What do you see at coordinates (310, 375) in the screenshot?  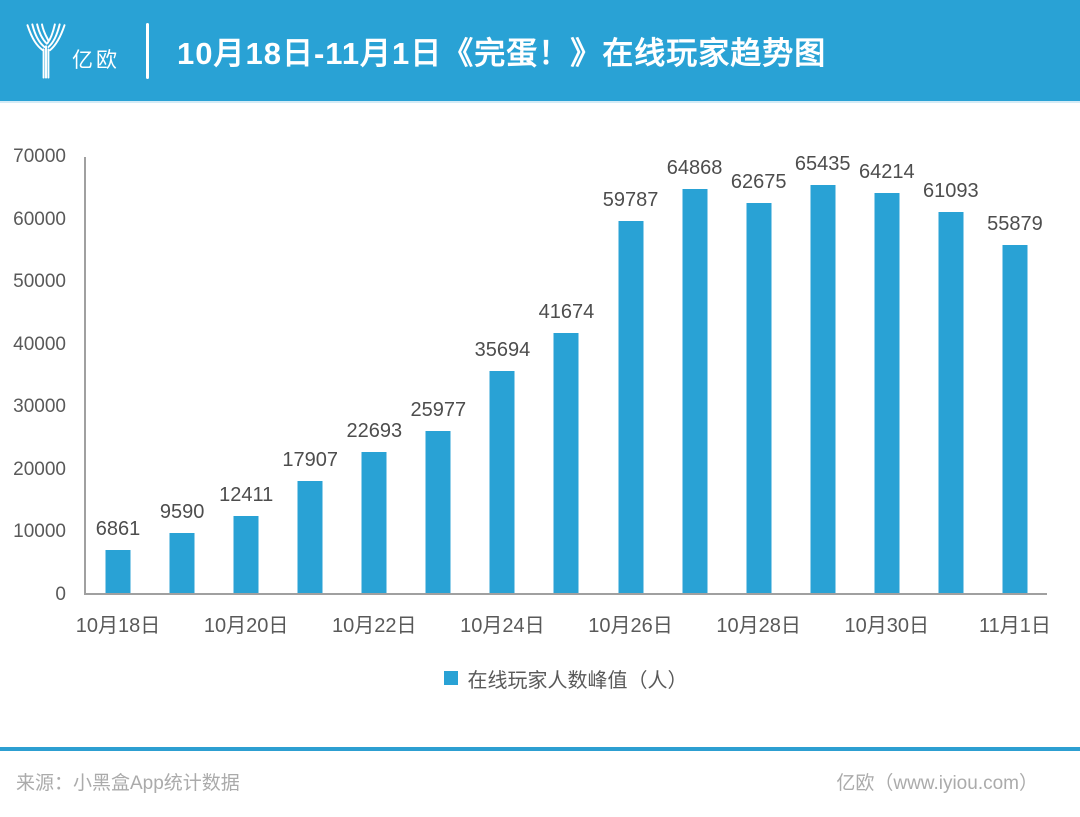 I see `bar-slot: 17907` at bounding box center [310, 375].